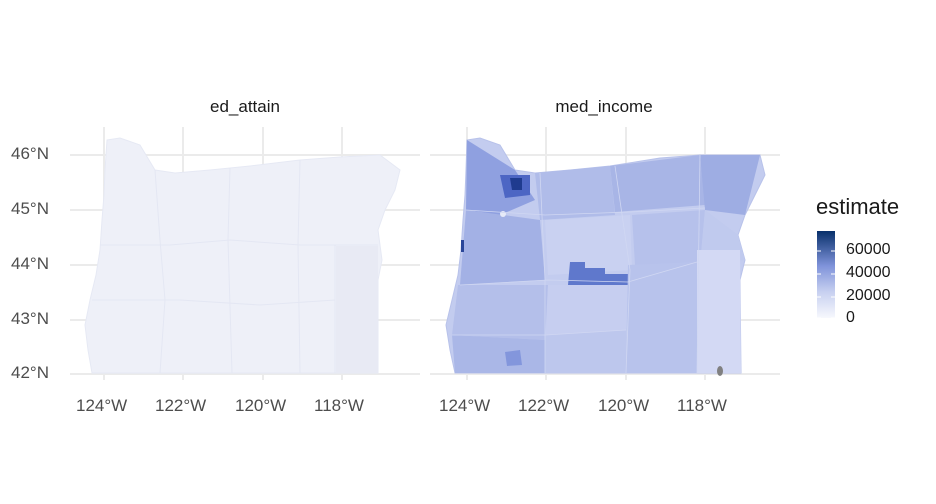 This screenshot has height=504, width=936. What do you see at coordinates (850, 317) in the screenshot?
I see `legend-label-0: 0` at bounding box center [850, 317].